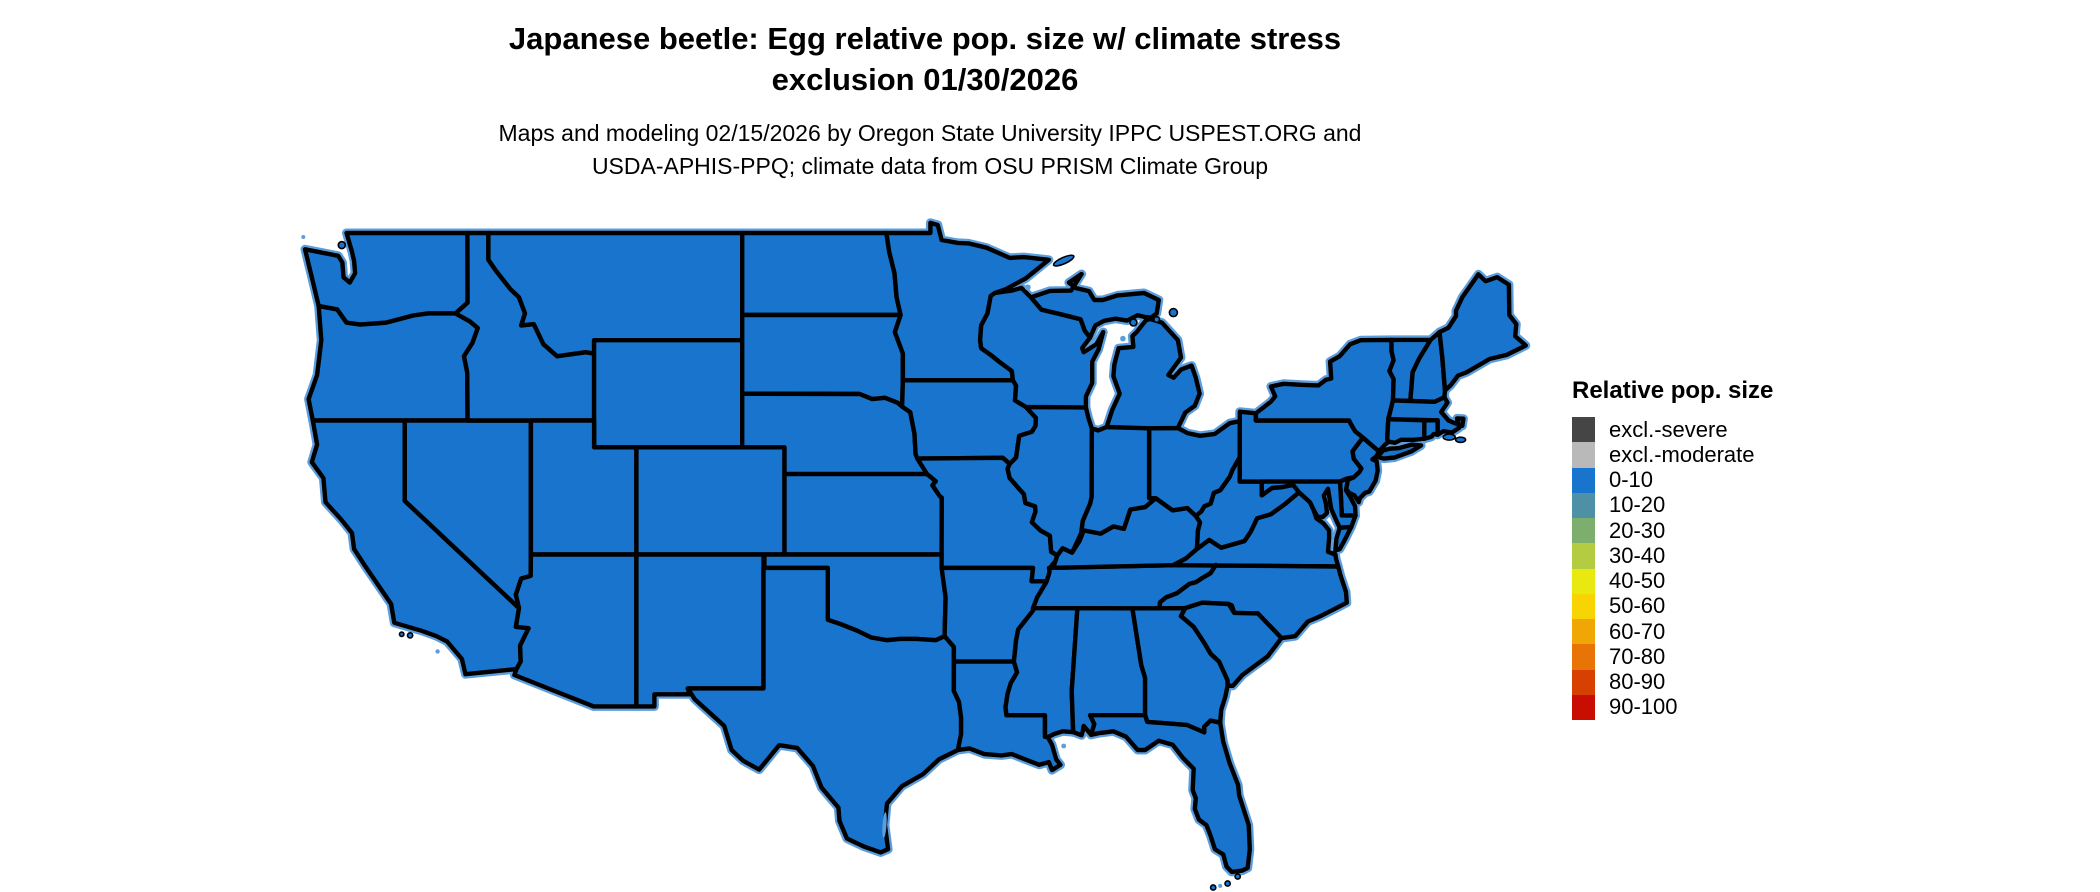  Describe the element at coordinates (1672, 656) in the screenshot. I see `legend-item: 70-80` at that location.